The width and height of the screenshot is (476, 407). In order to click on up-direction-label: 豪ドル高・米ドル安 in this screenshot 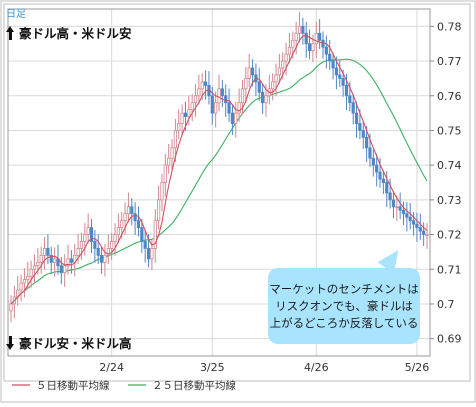, I will do `click(69, 32)`.